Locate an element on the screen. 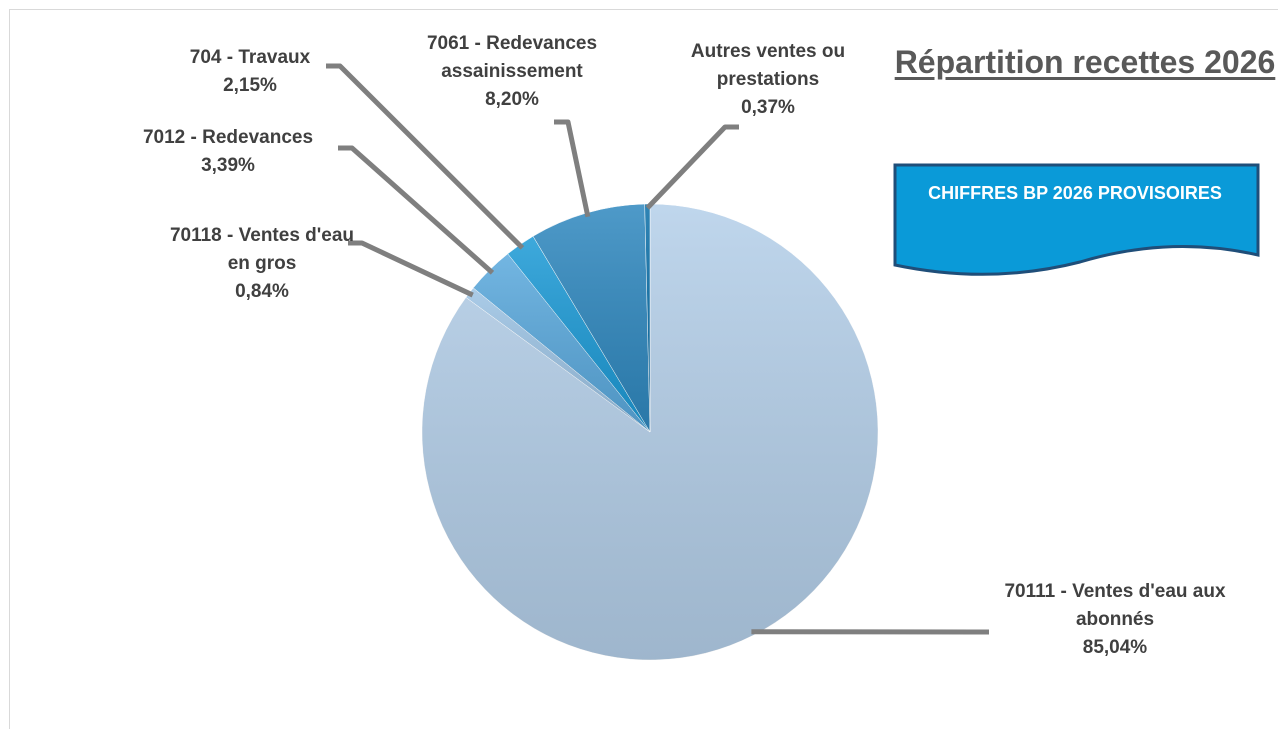 Image resolution: width=1278 pixels, height=729 pixels. category-label: 704 - Travaux is located at coordinates (250, 58).